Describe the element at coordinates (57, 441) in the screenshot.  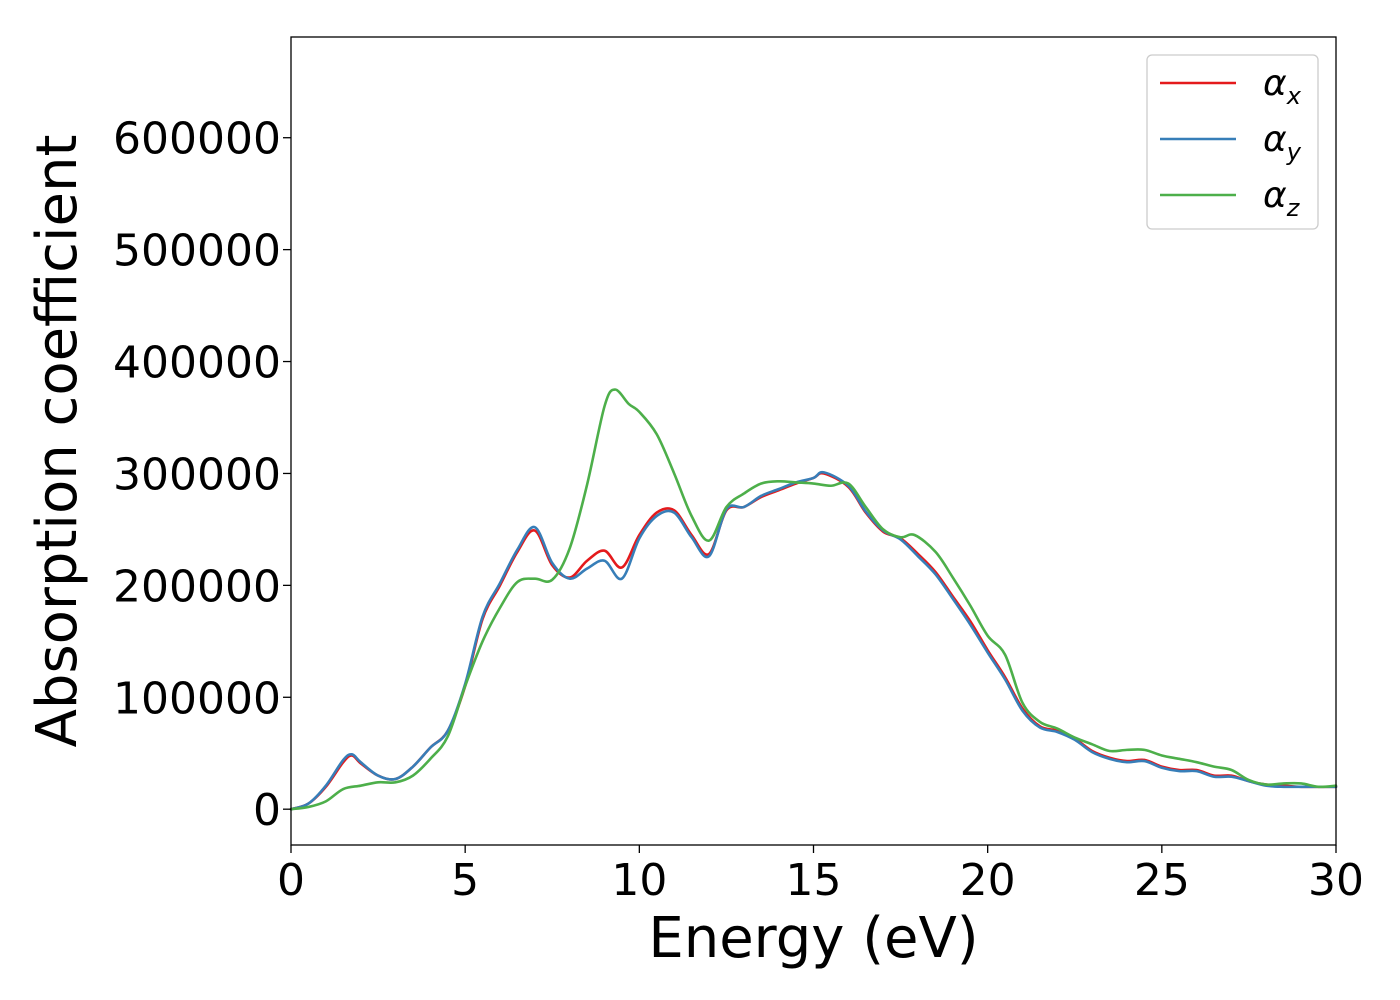
I see `y-axis-title: Absorption coefficient` at that location.